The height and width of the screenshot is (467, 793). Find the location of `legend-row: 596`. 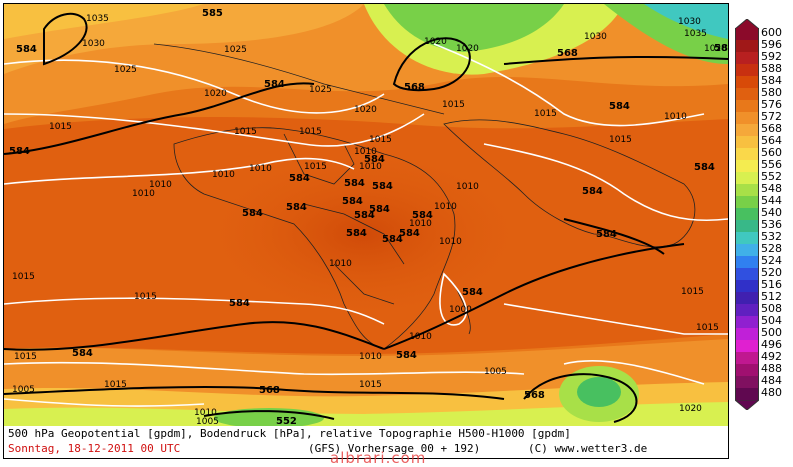

legend-row: 596 is located at coordinates (761, 45).